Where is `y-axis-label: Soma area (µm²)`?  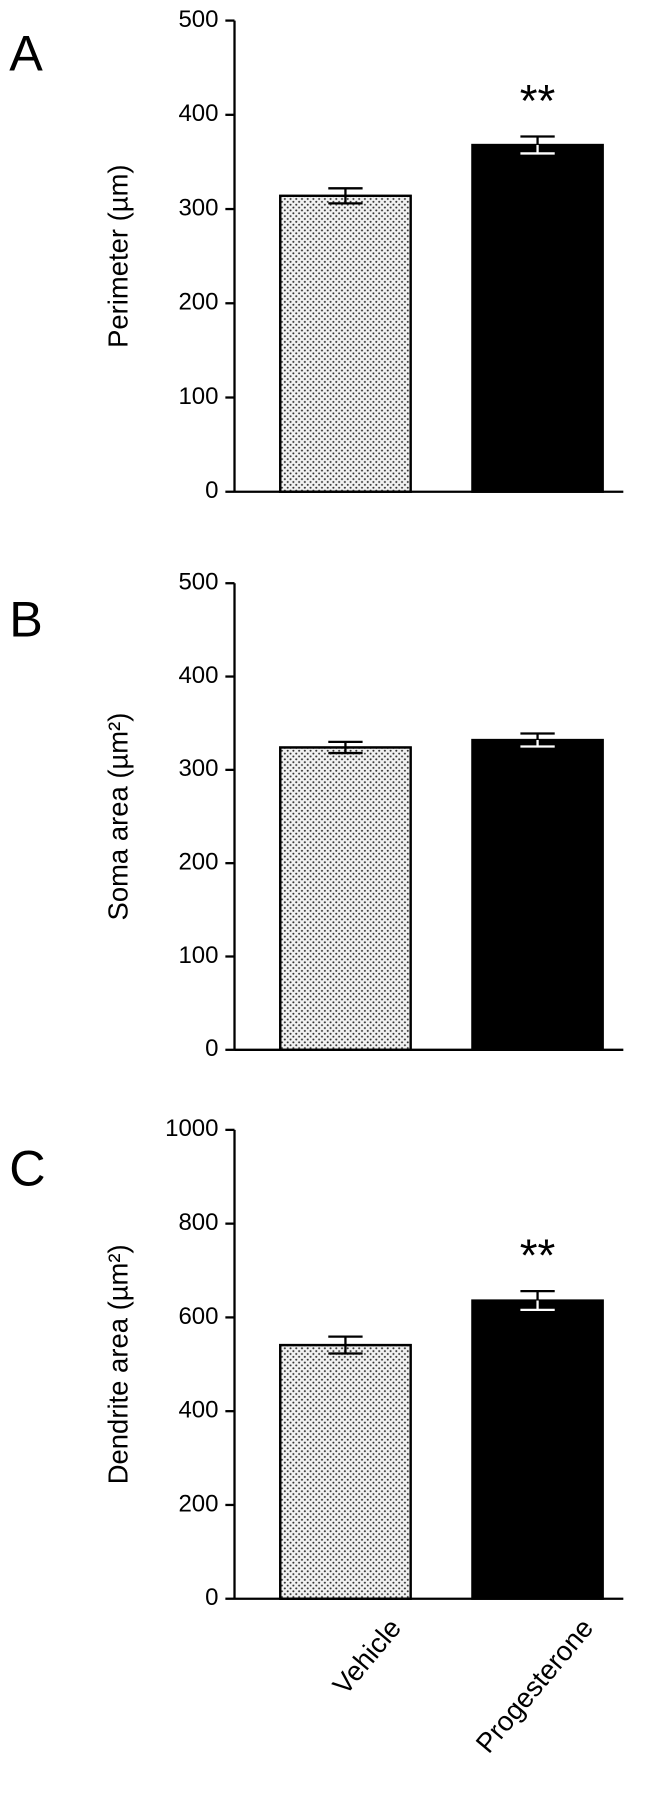 y-axis-label: Soma area (µm²) is located at coordinates (117, 817).